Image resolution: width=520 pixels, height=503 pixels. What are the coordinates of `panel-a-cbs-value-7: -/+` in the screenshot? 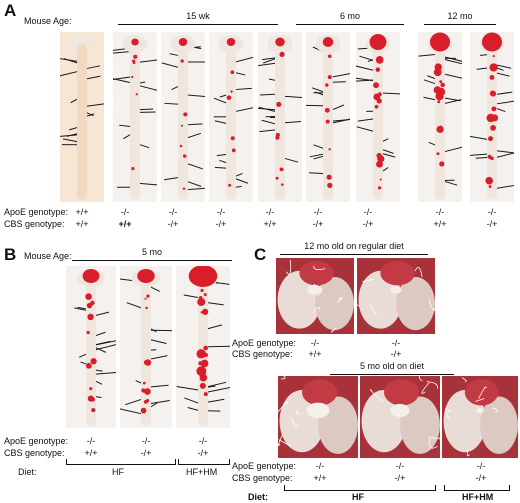 It's located at (368, 224).